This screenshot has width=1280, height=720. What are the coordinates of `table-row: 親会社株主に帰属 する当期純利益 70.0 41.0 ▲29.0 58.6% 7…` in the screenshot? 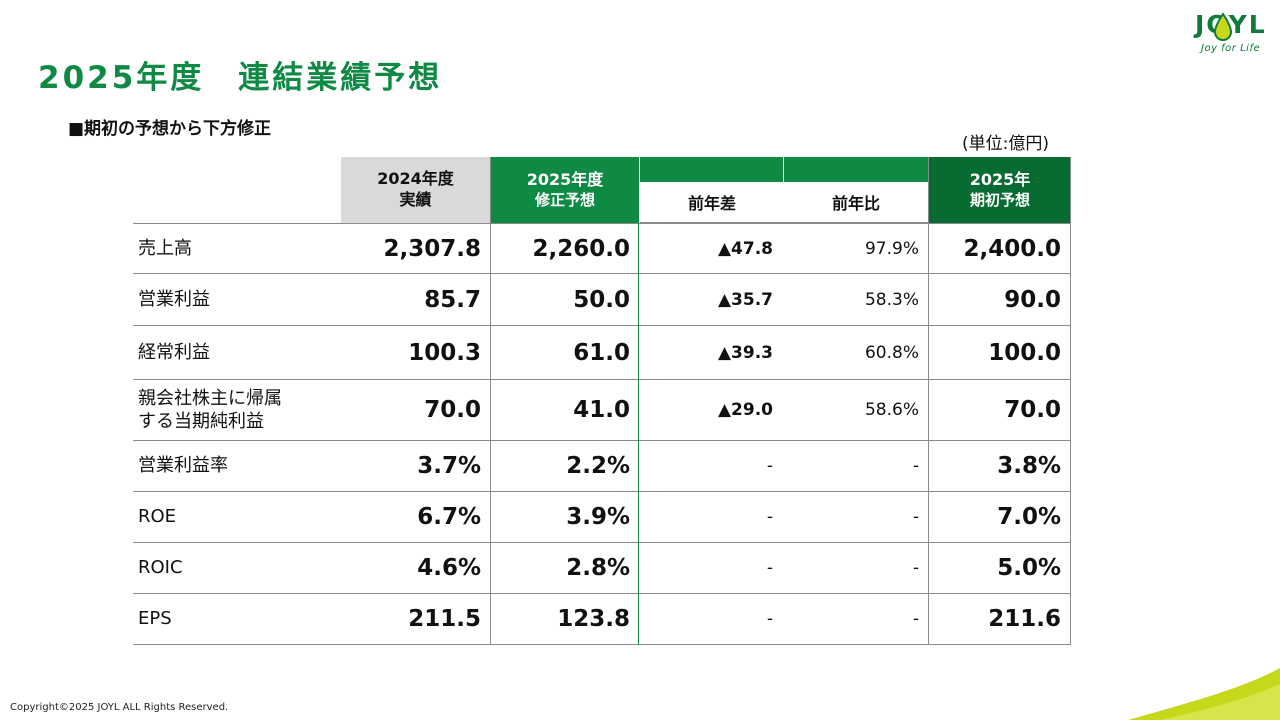 It's located at (602, 410).